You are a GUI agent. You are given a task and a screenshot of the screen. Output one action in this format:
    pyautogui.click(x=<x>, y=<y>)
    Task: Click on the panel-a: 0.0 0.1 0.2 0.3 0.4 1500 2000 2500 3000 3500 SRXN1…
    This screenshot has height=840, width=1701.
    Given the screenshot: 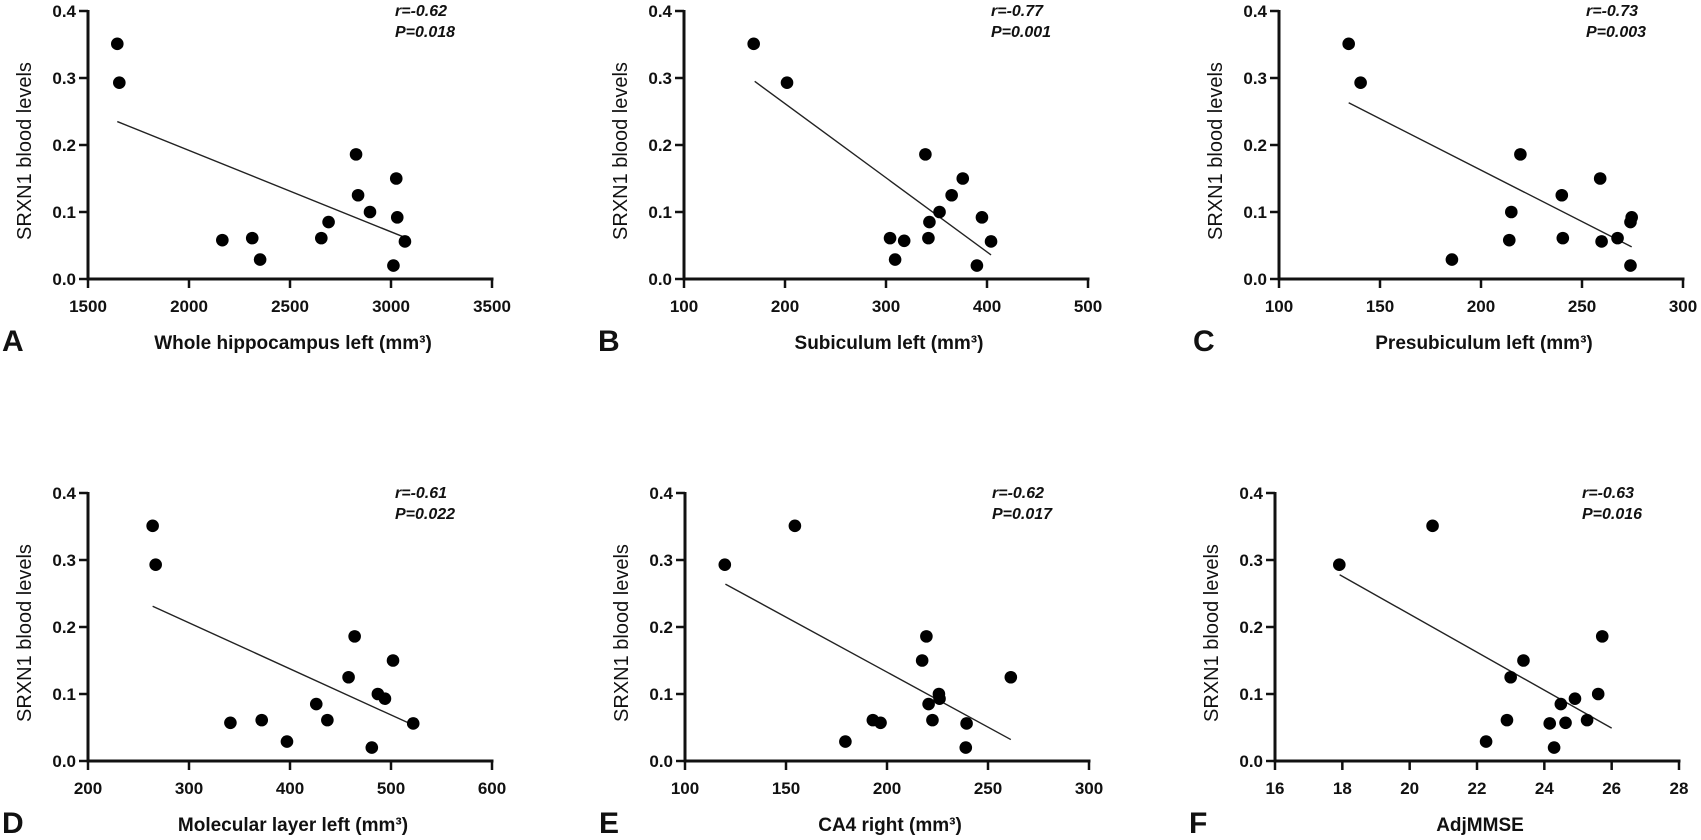 What is the action you would take?
    pyautogui.click(x=256, y=180)
    